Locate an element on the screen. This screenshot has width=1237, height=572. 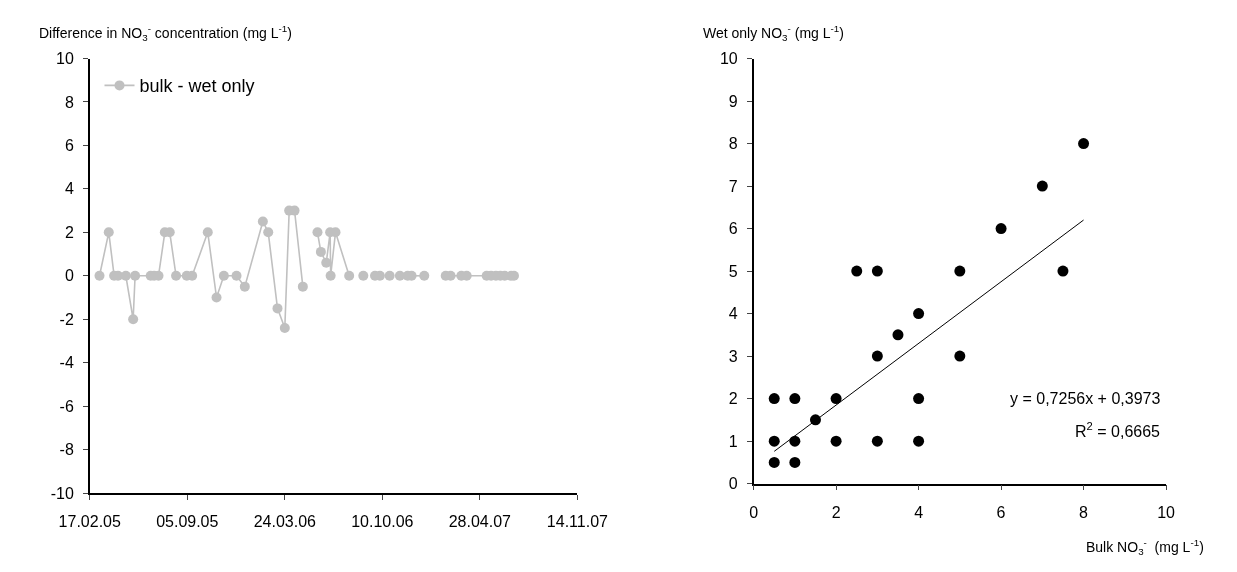
x-tick-label: 10.10.06 is located at coordinates (382, 522).